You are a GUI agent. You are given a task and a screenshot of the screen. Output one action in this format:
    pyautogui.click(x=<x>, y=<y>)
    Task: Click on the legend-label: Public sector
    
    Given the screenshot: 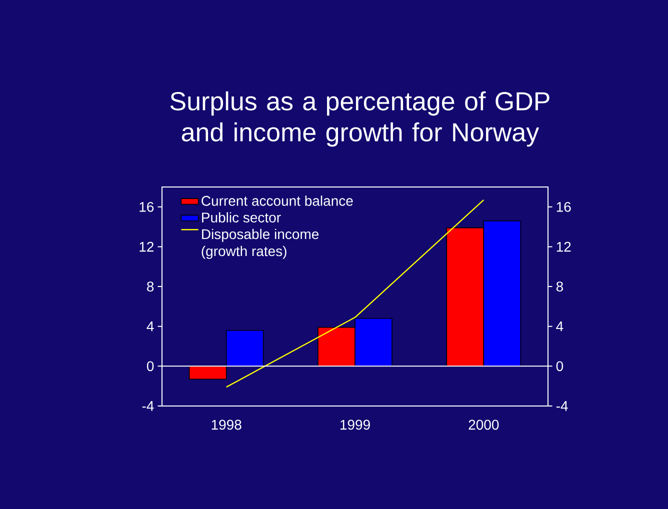 What is the action you would take?
    pyautogui.click(x=241, y=217)
    